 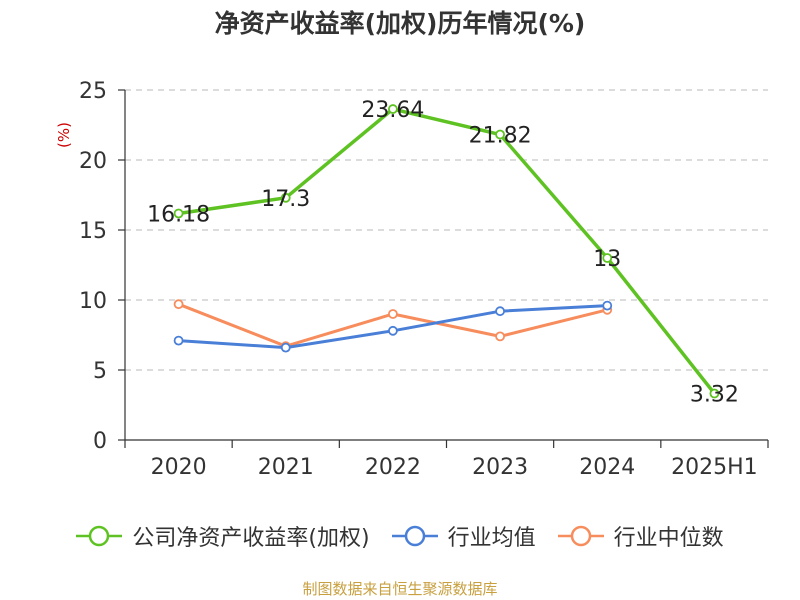 I want to click on y-tick-label: 5, so click(x=100, y=371).